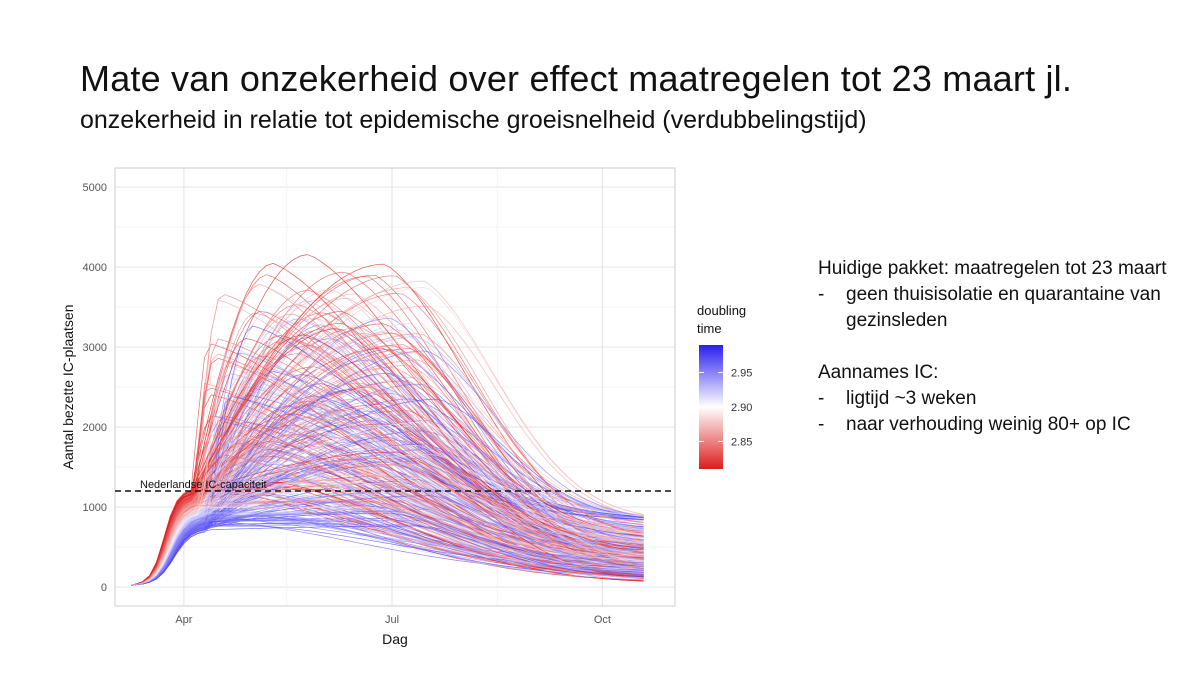  I want to click on legend-tick-label: 2.95, so click(741, 374).